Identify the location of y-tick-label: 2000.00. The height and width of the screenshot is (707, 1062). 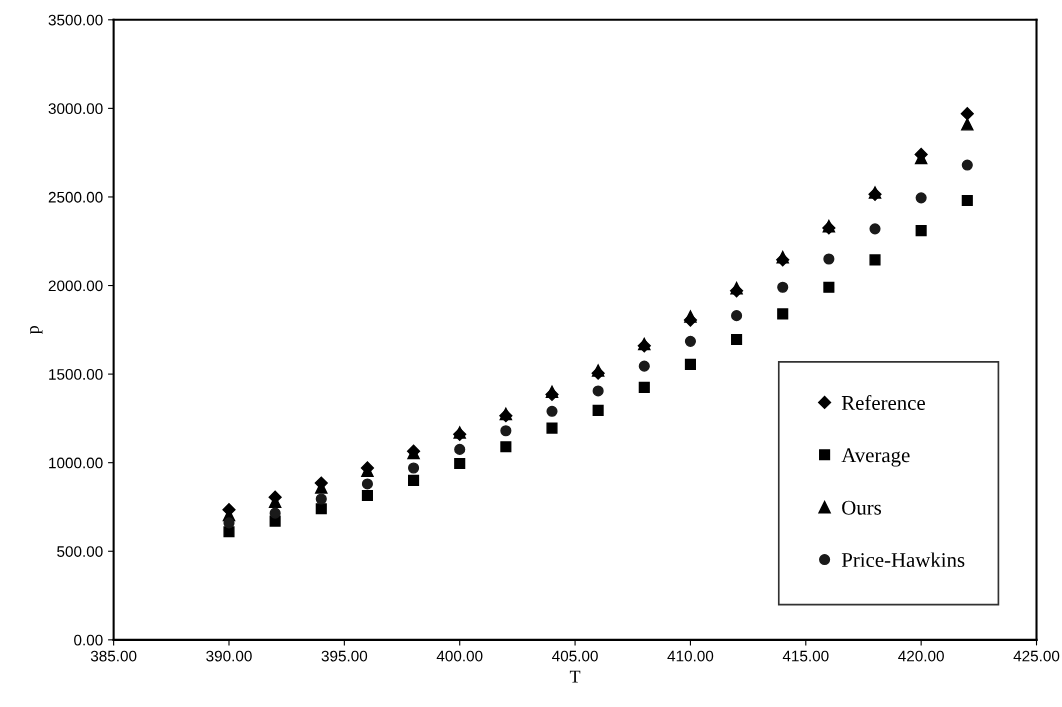
(75, 286).